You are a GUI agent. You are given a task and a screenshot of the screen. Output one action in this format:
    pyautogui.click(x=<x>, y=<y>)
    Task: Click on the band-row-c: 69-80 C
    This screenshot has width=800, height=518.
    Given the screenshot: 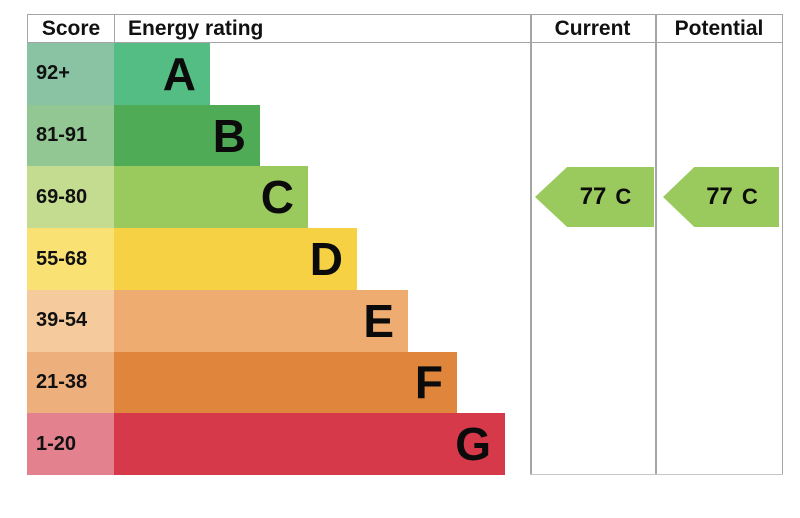 What is the action you would take?
    pyautogui.click(x=405, y=197)
    